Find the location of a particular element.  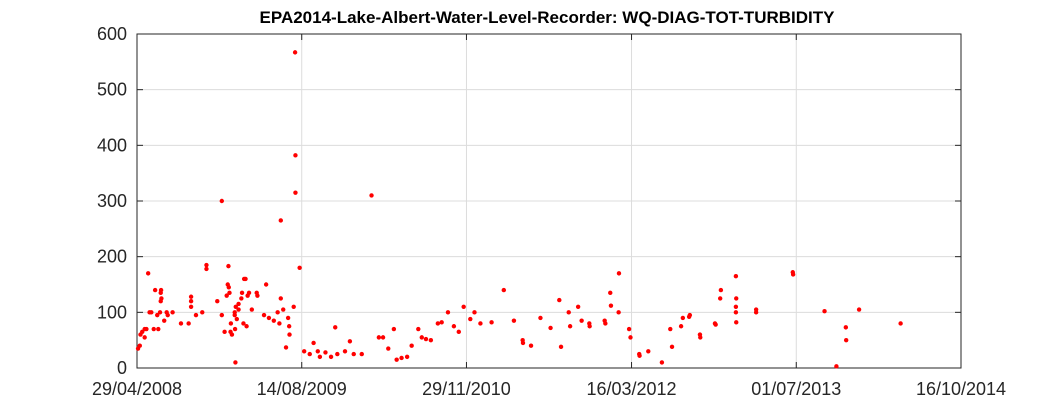

y-tick-label: 0 is located at coordinates (122, 368).